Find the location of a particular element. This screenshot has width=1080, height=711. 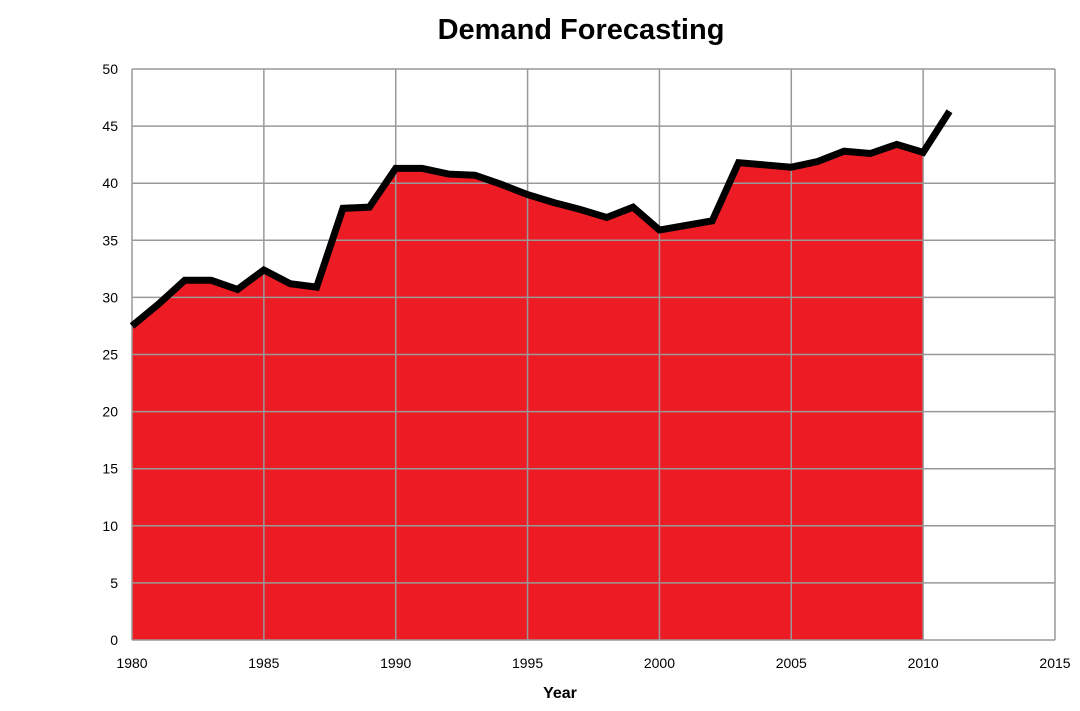

x-tick-label: 2015 is located at coordinates (1054, 663).